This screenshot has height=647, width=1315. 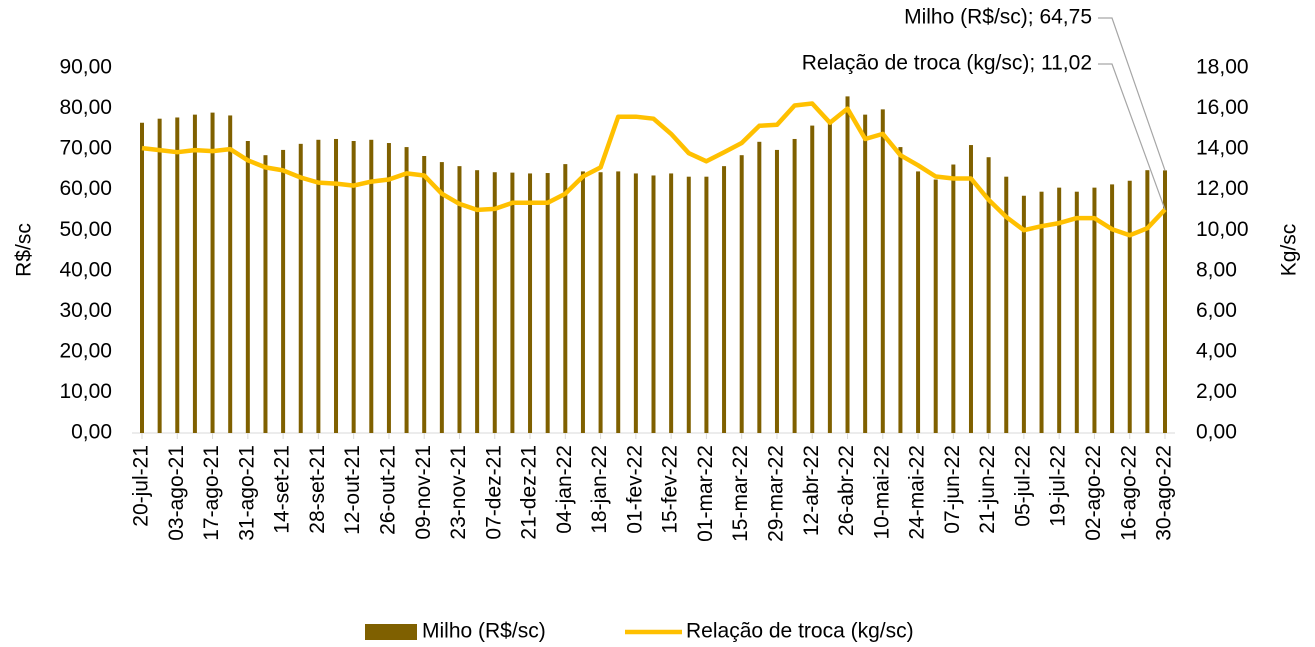 I want to click on y2-tick-label: 14,00, so click(x=1222, y=148).